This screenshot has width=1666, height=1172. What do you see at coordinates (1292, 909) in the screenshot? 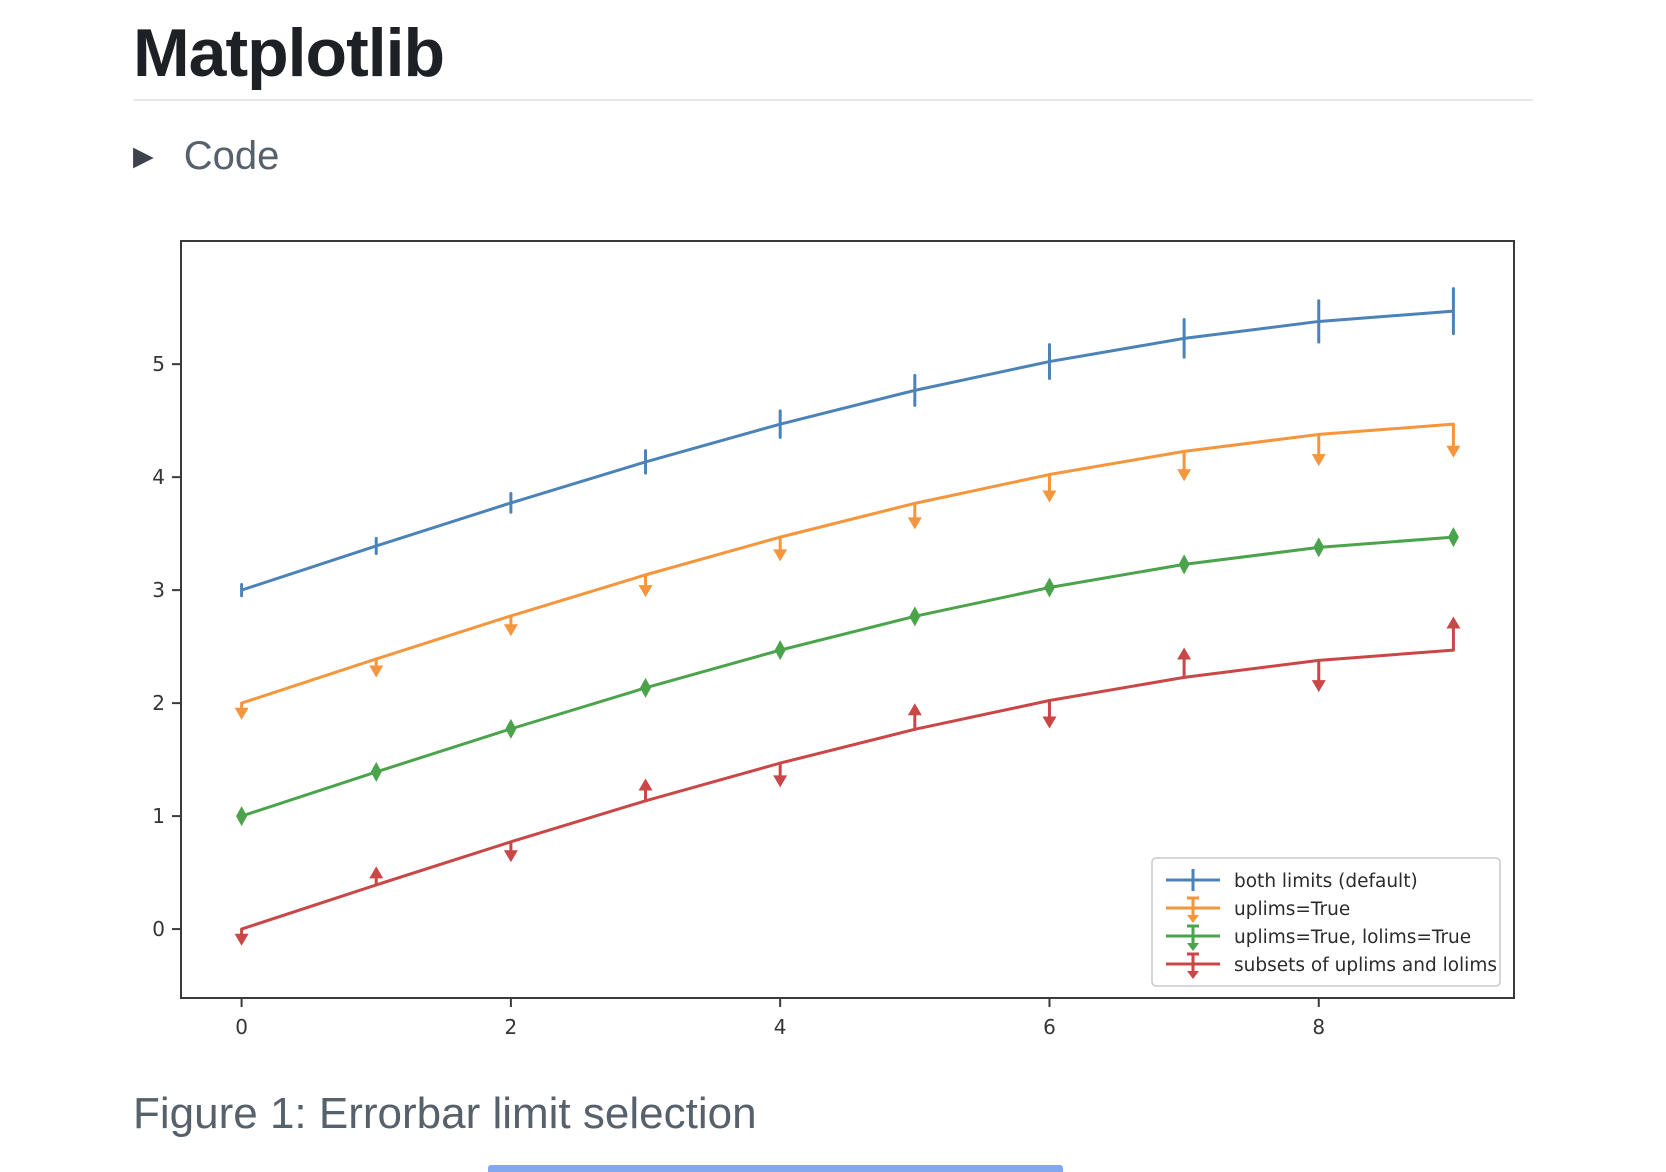
I see `svg-text: uplims=True` at bounding box center [1292, 909].